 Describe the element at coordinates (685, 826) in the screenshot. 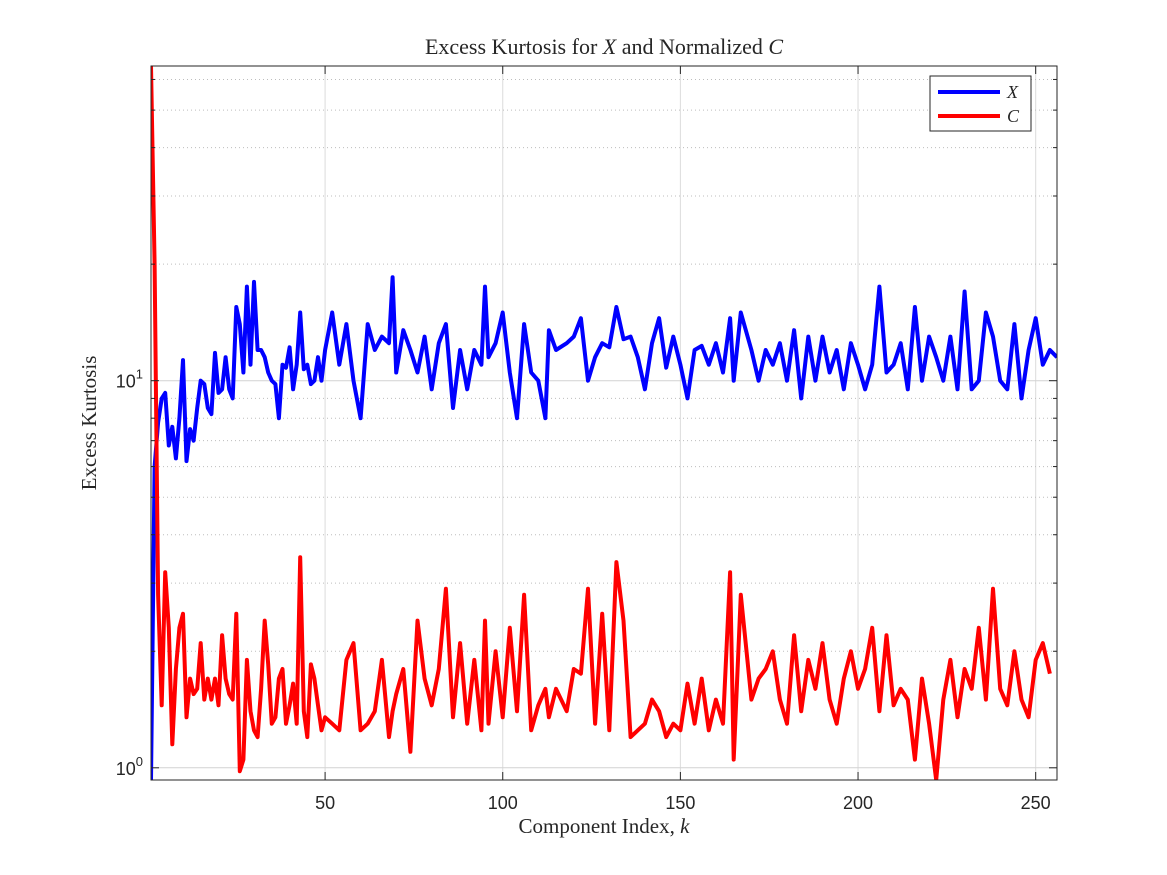

I see `xlabel-part: k` at that location.